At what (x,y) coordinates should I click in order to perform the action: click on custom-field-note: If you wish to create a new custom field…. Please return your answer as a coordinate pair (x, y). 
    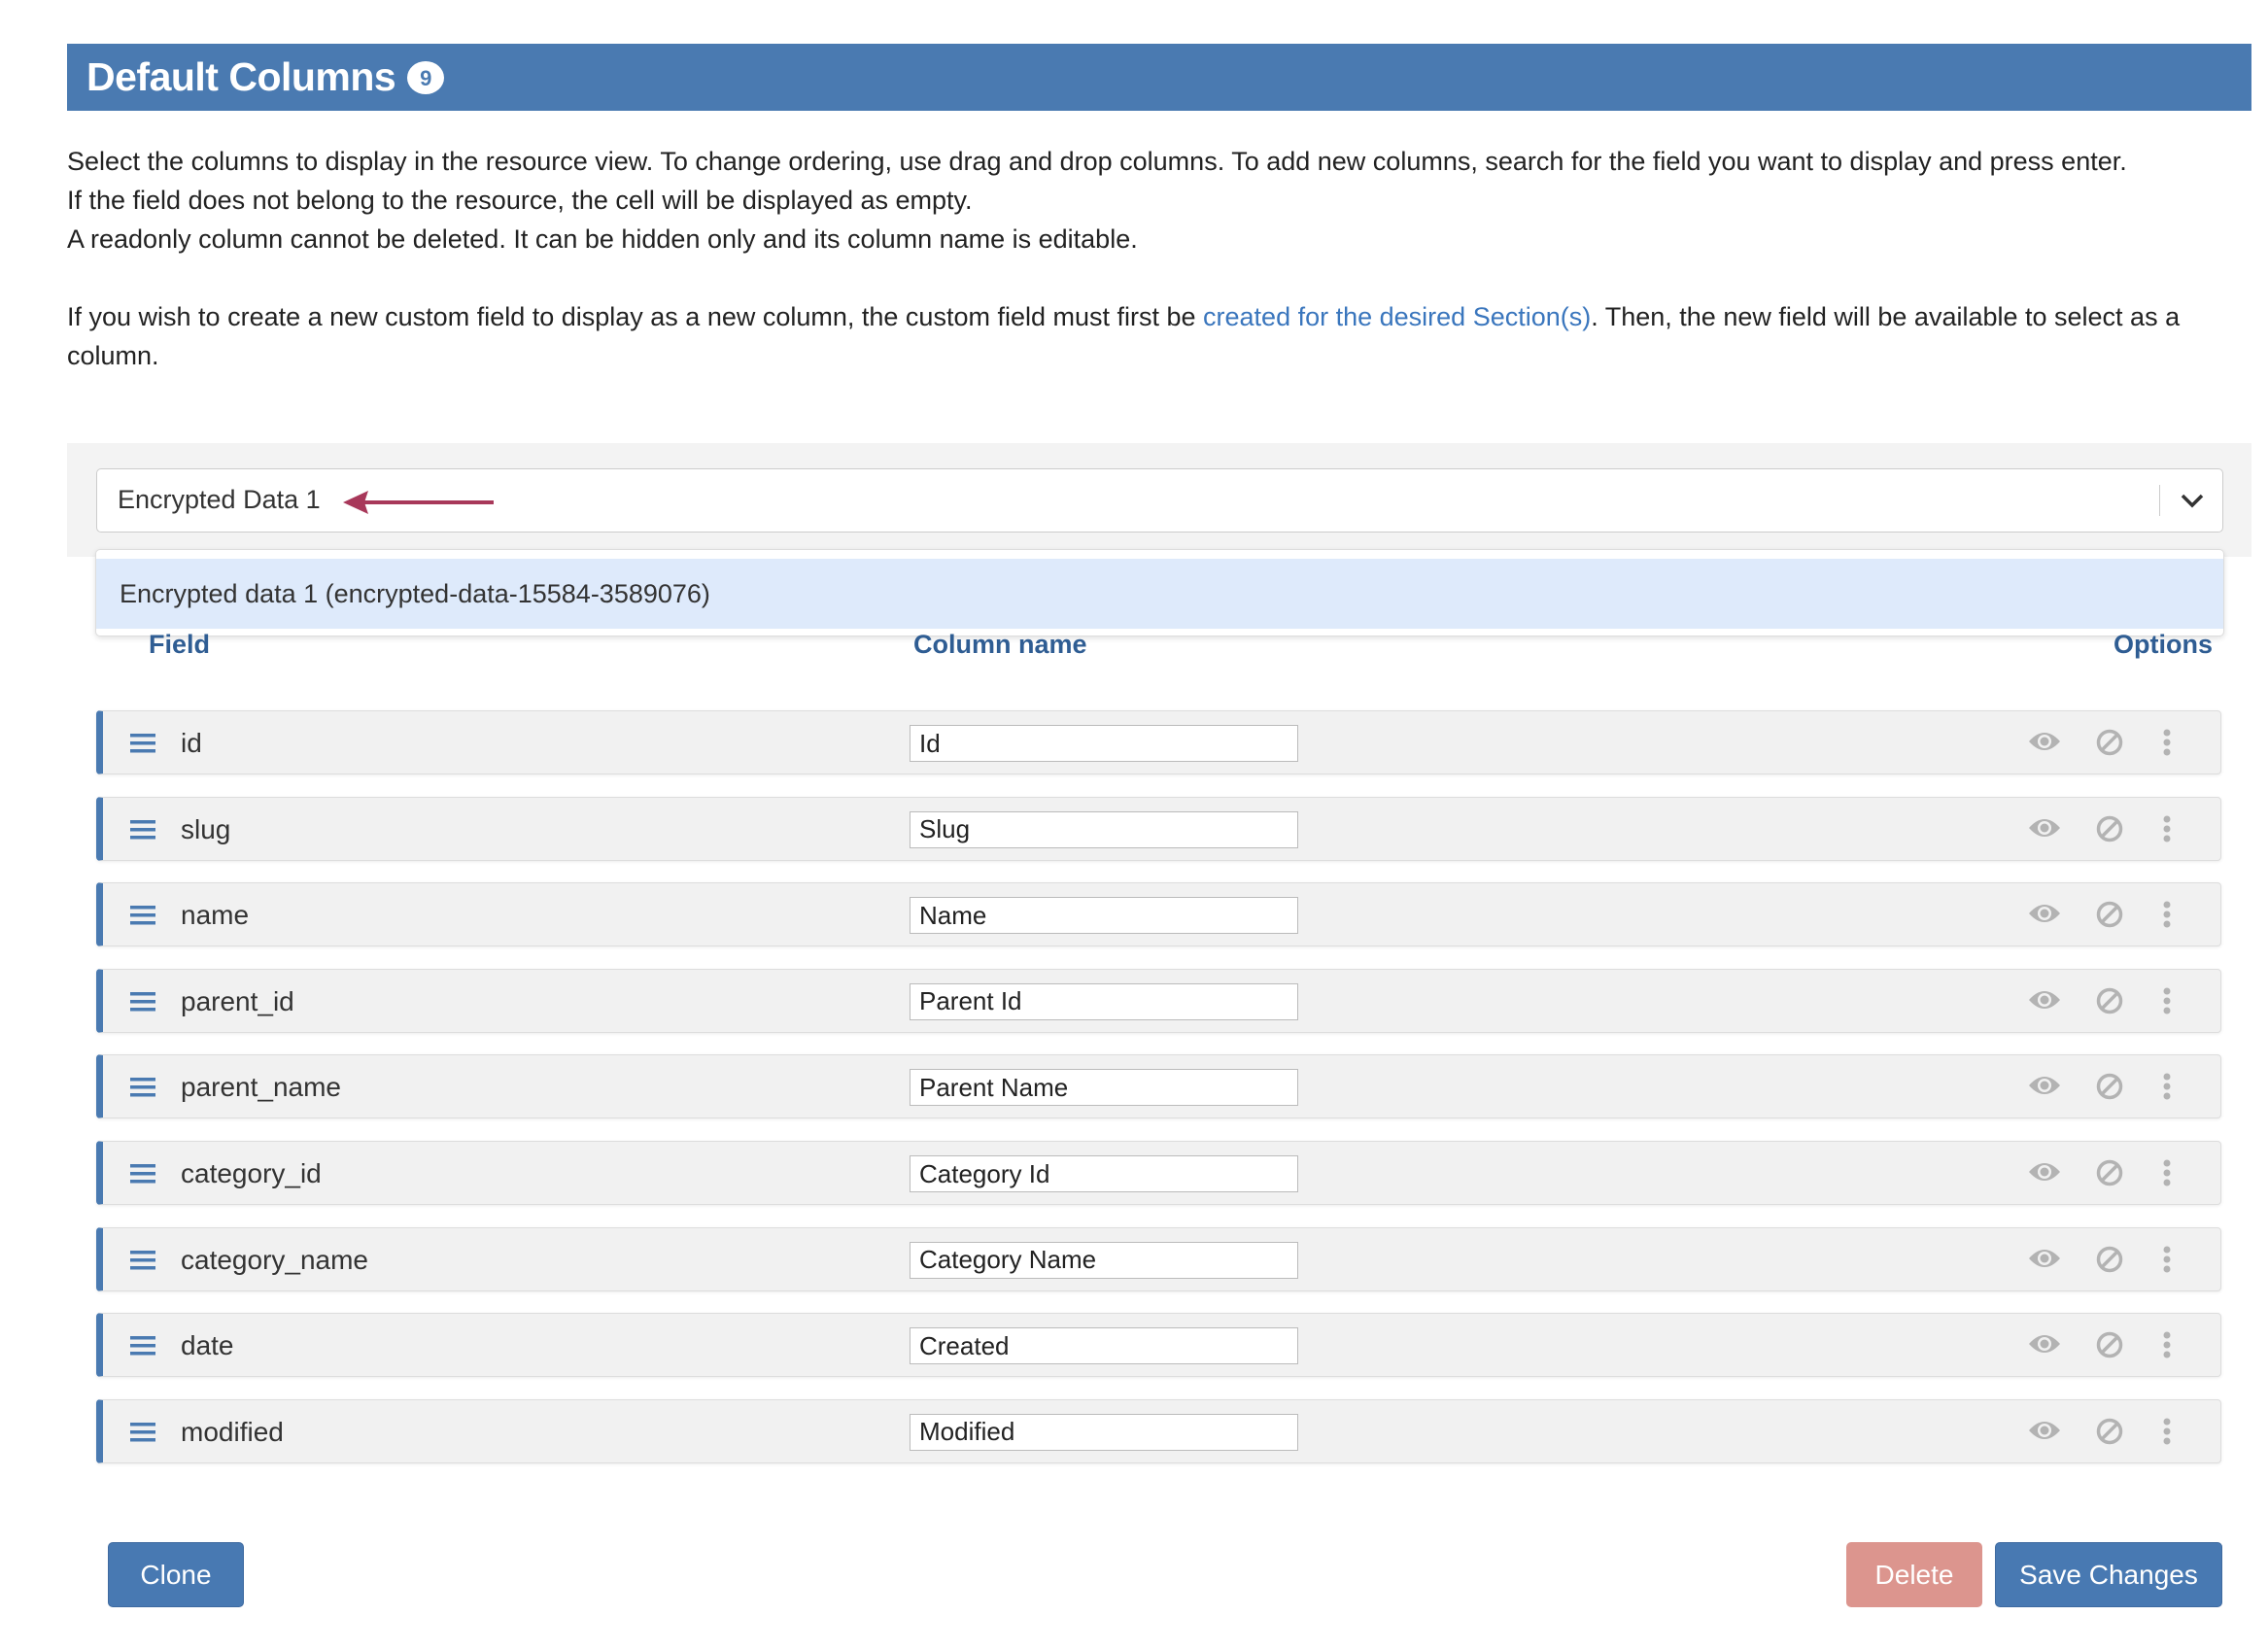
    Looking at the image, I should click on (1160, 336).